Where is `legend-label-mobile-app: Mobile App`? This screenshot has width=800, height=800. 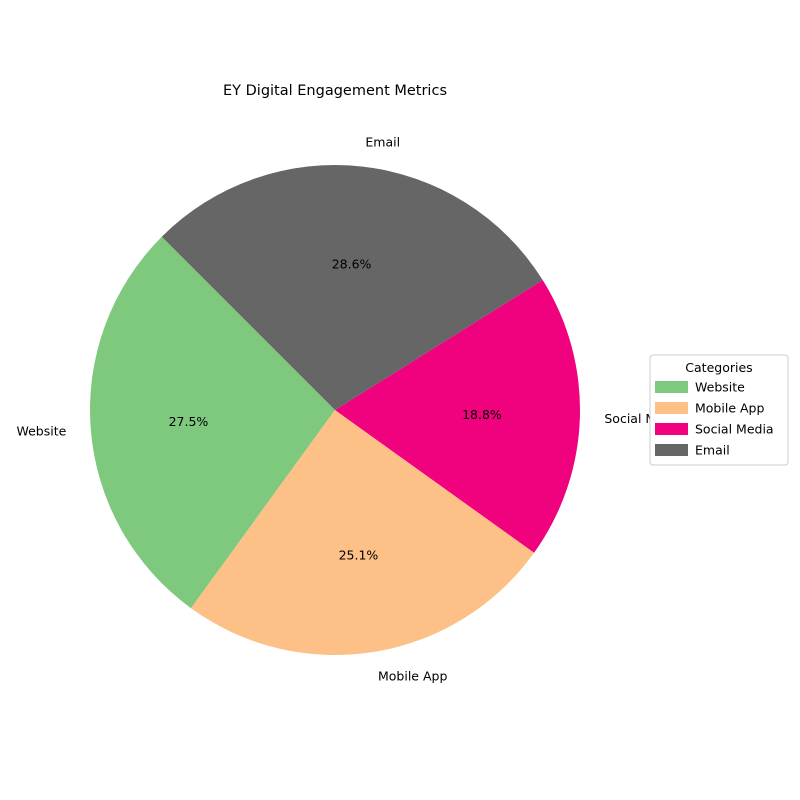
legend-label-mobile-app: Mobile App is located at coordinates (729, 408).